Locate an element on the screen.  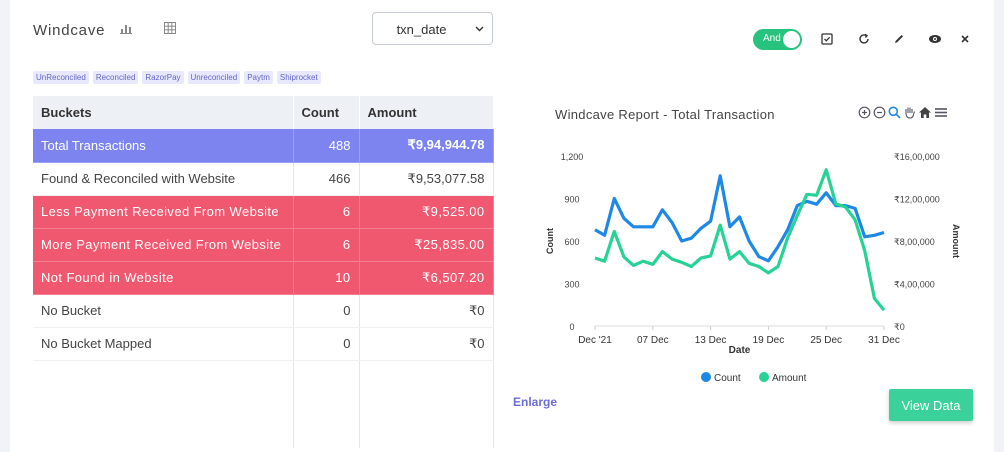
close-icon is located at coordinates (965, 39).